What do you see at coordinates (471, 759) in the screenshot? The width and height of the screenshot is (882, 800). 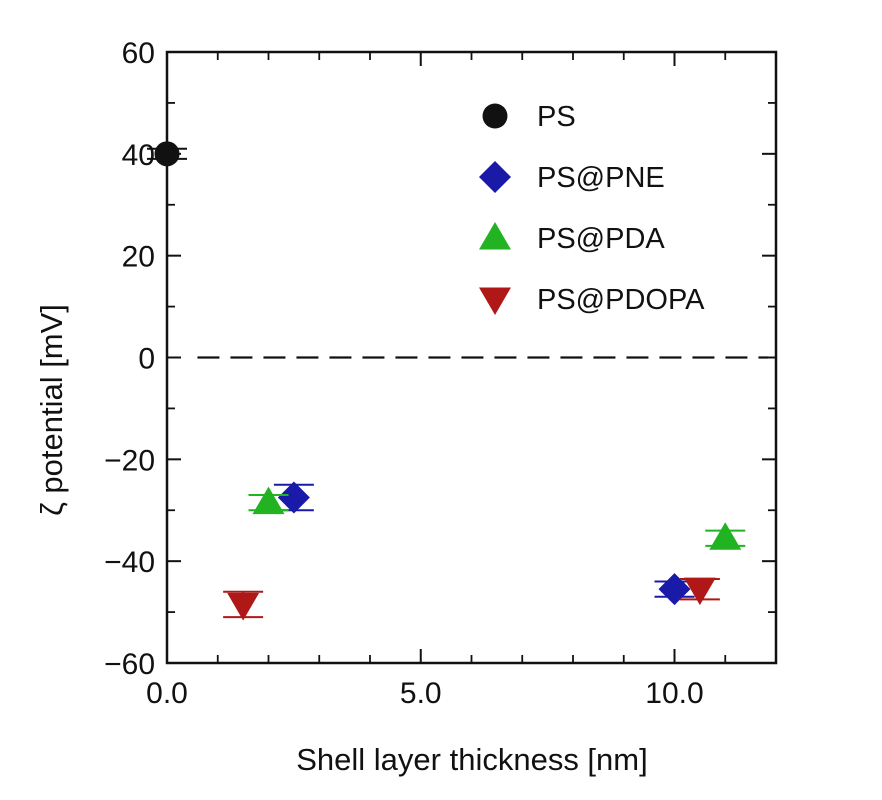 I see `x-axis-title: Shell layer thickness [nm]` at bounding box center [471, 759].